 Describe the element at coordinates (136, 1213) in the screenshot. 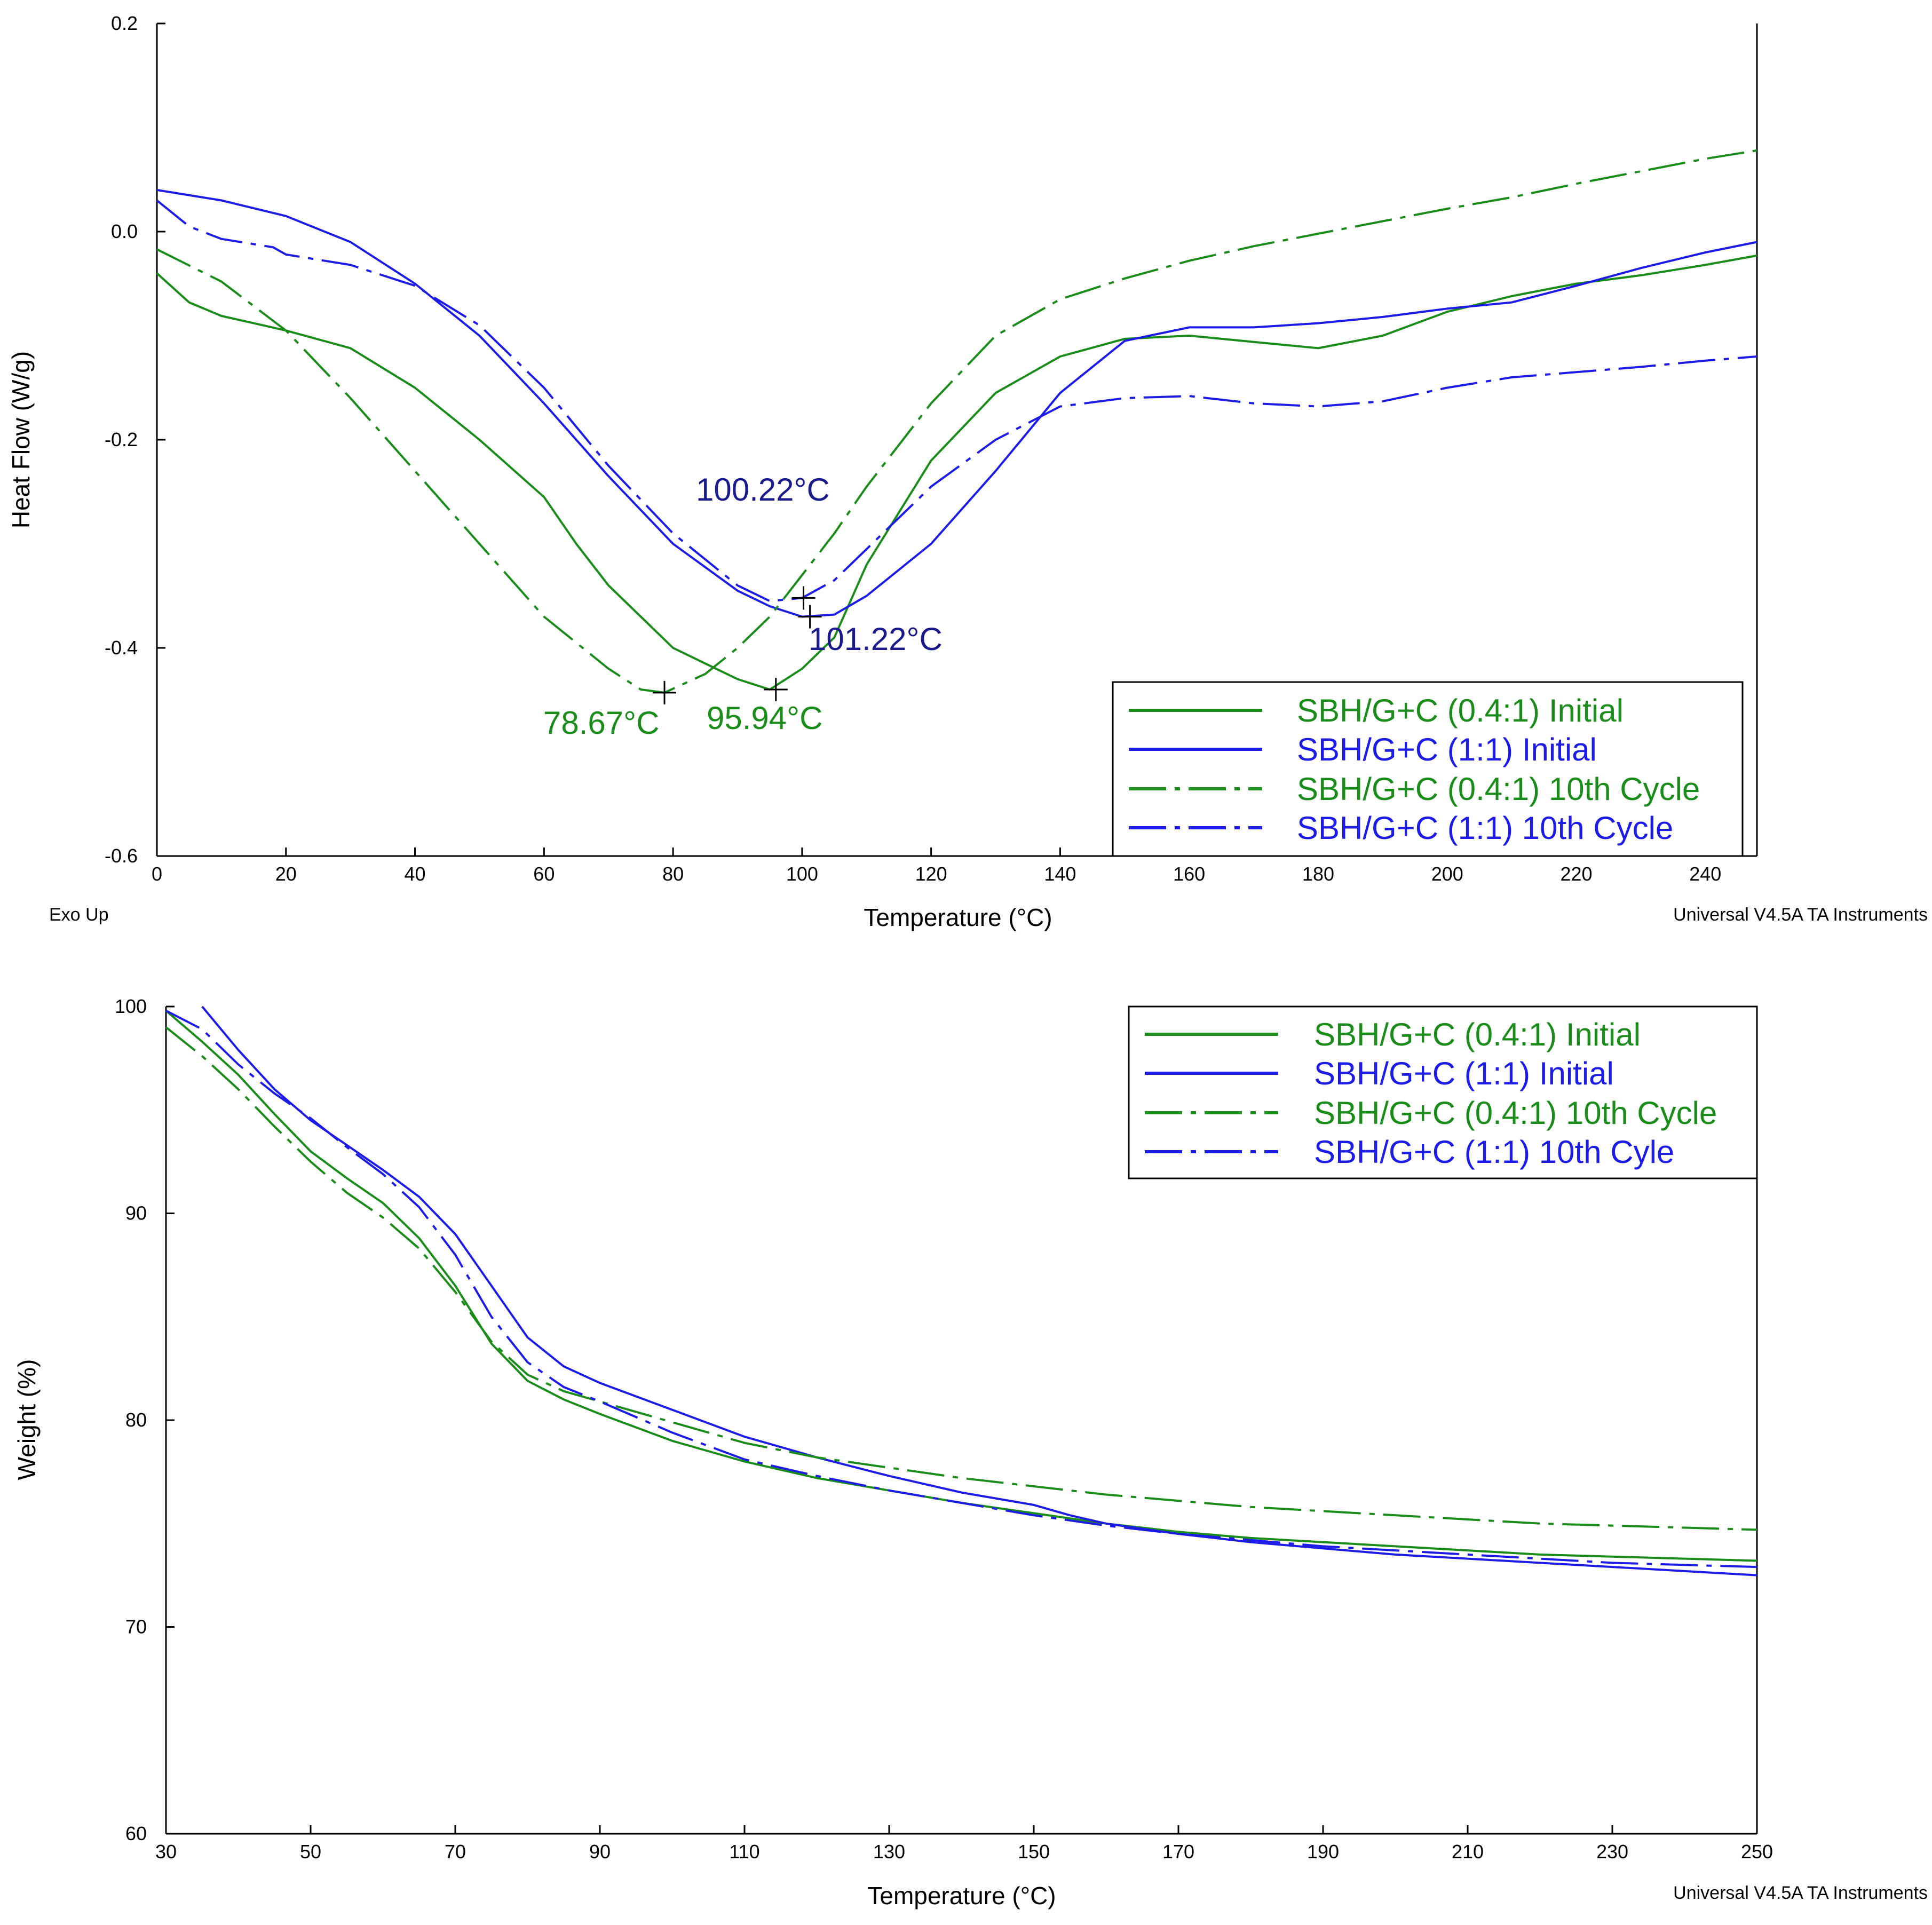

I see `tga-y-tick-label: 90` at that location.